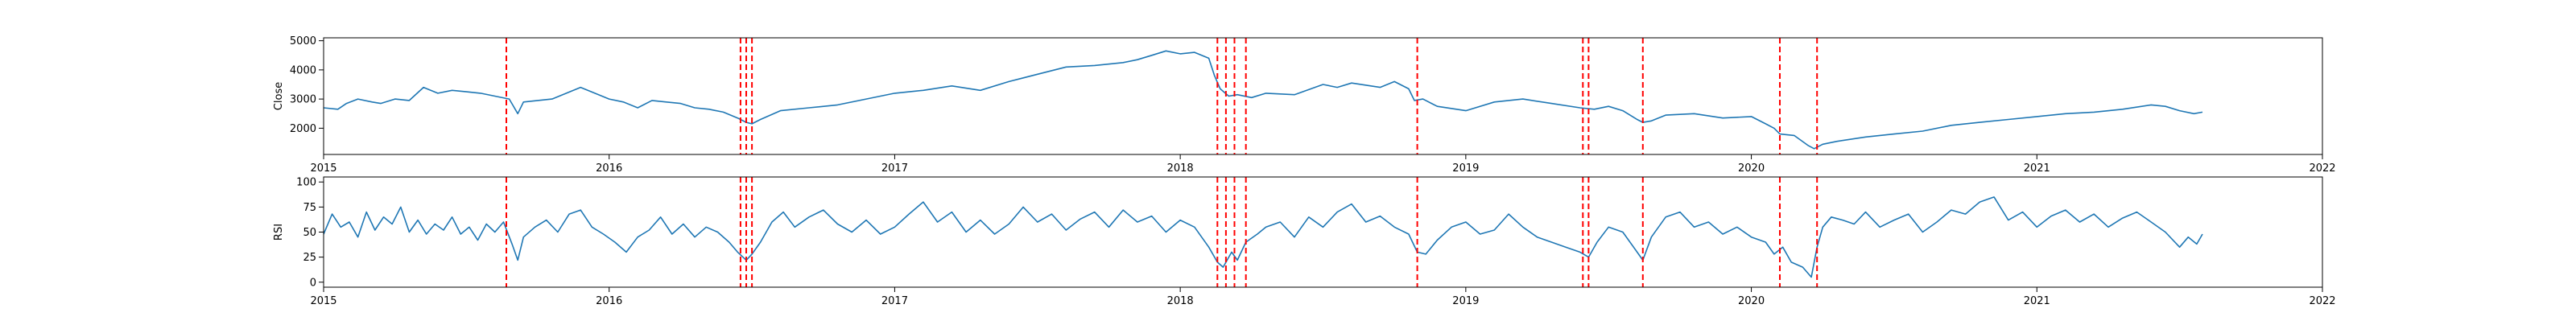  What do you see at coordinates (306, 183) in the screenshot?
I see `rsi-y-tick-label: 100` at bounding box center [306, 183].